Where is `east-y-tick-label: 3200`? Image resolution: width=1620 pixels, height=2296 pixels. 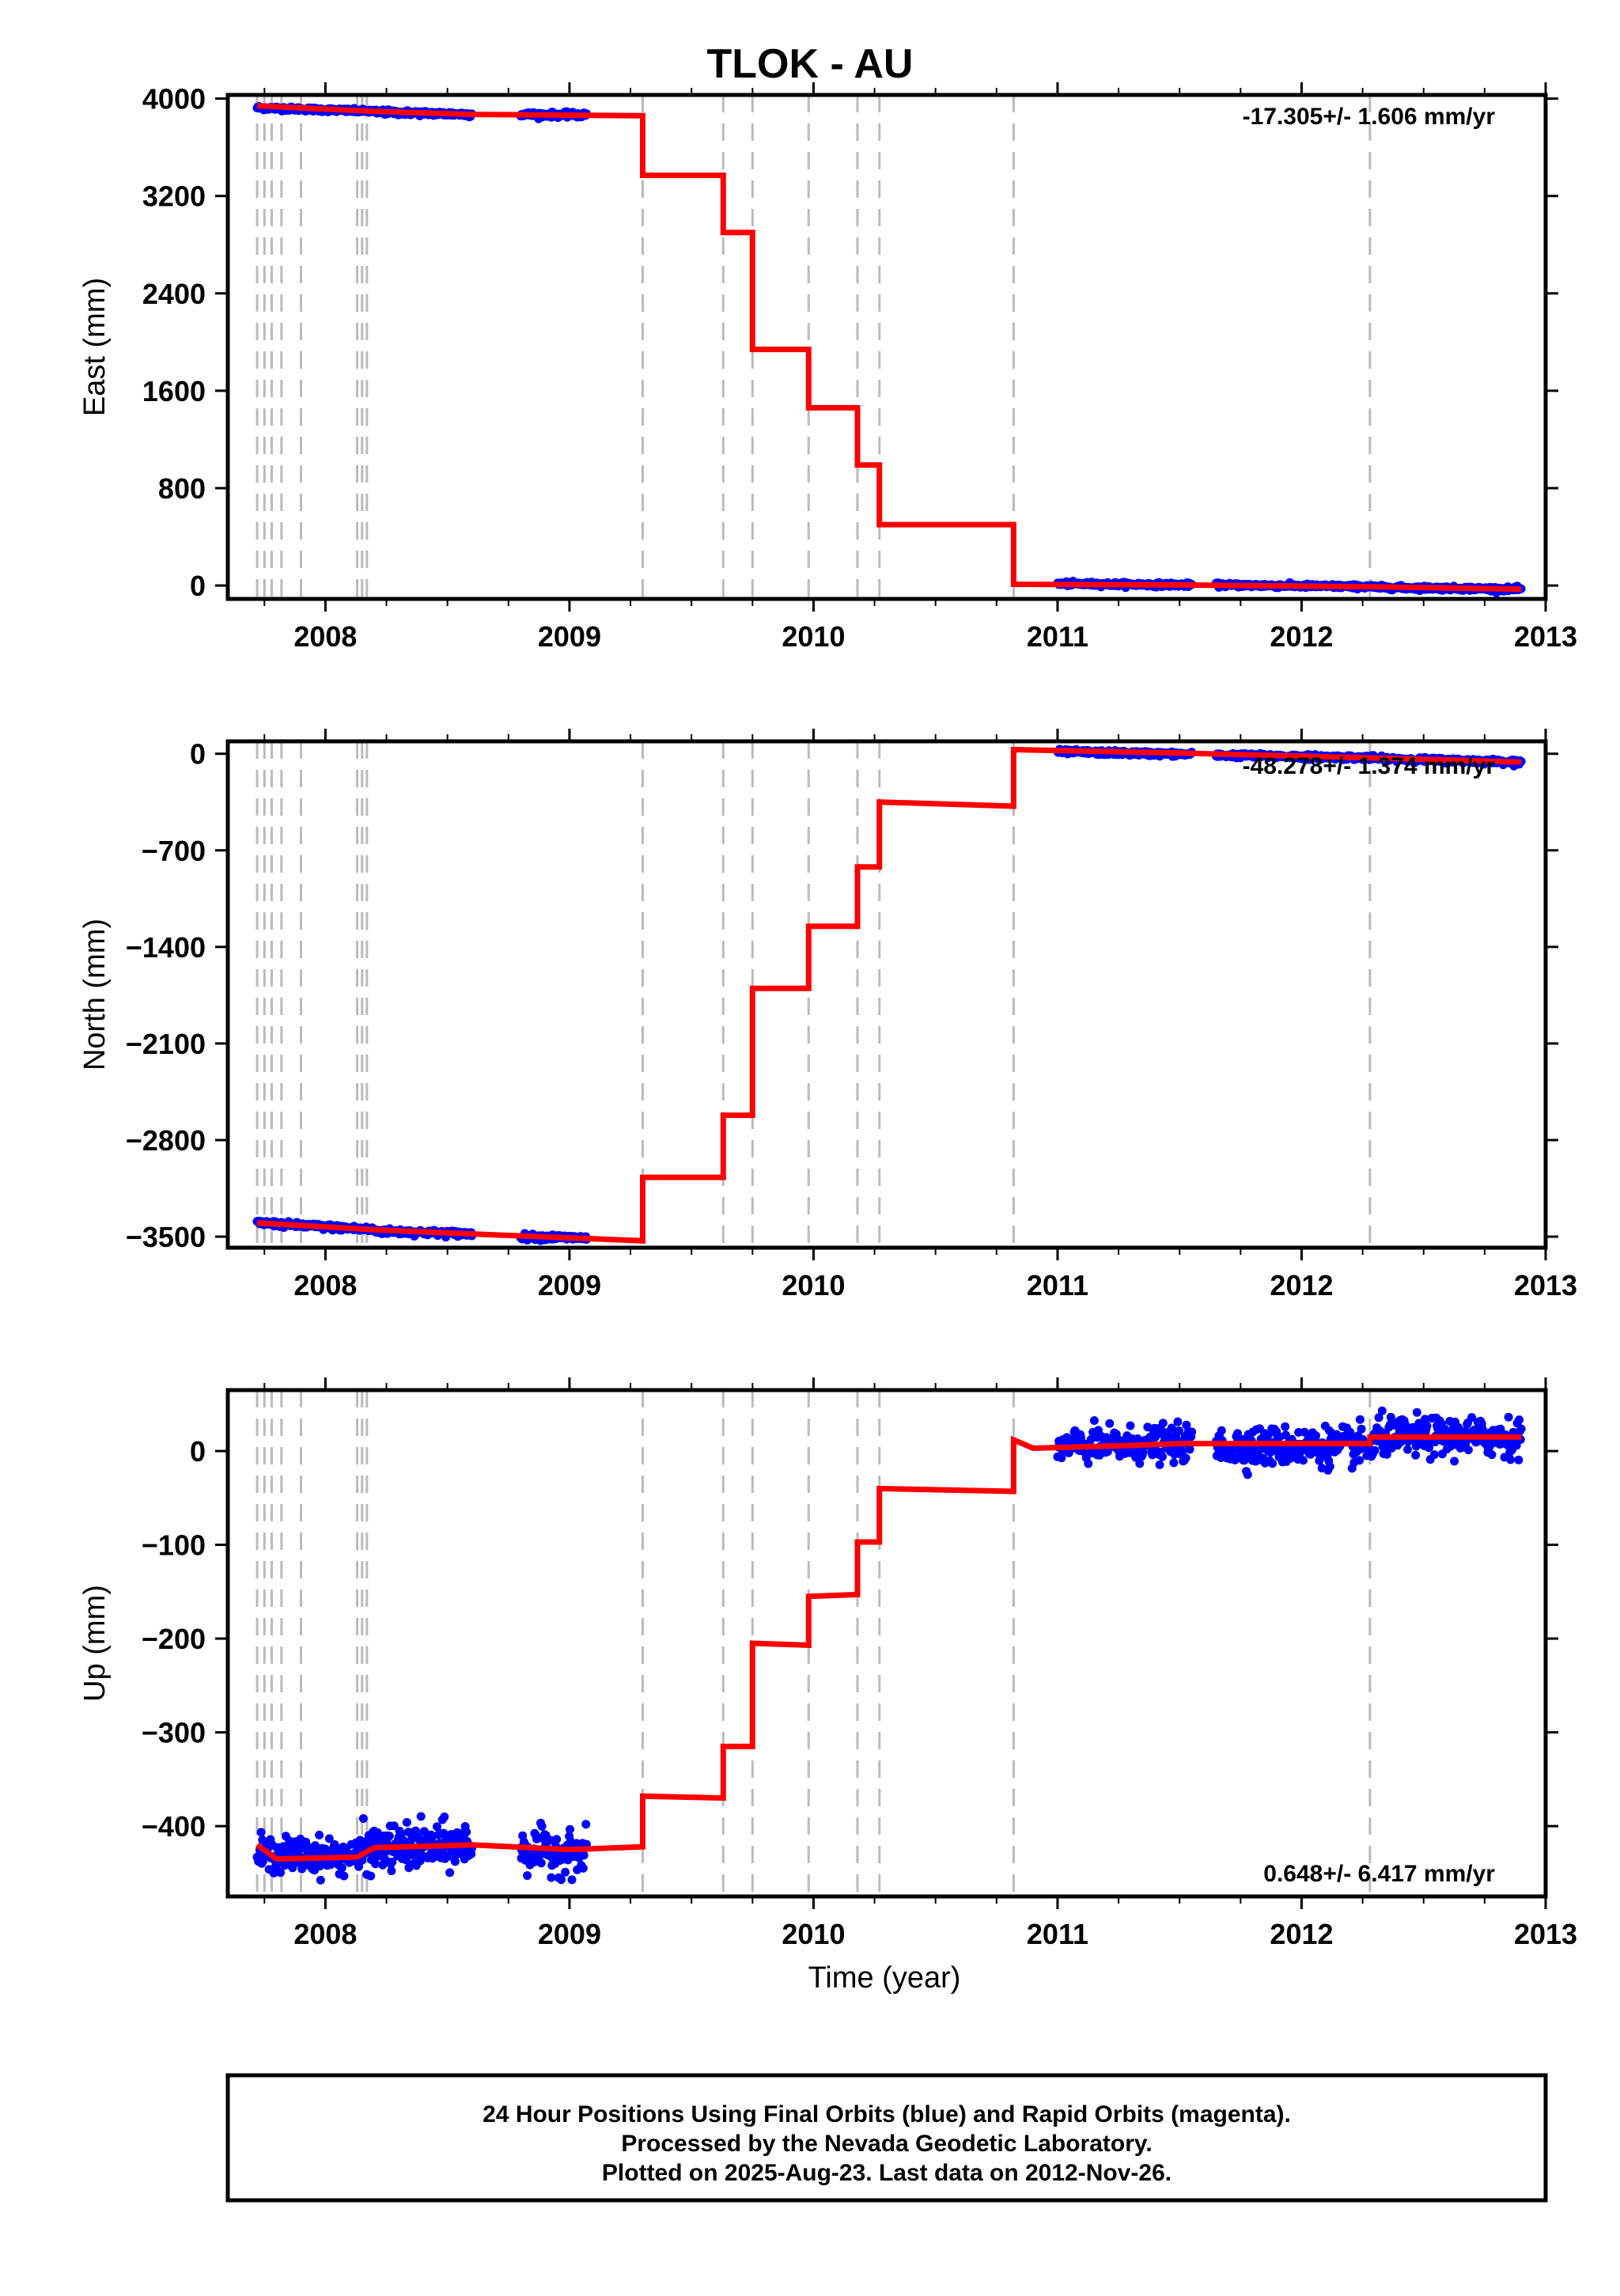
east-y-tick-label: 3200 is located at coordinates (174, 196).